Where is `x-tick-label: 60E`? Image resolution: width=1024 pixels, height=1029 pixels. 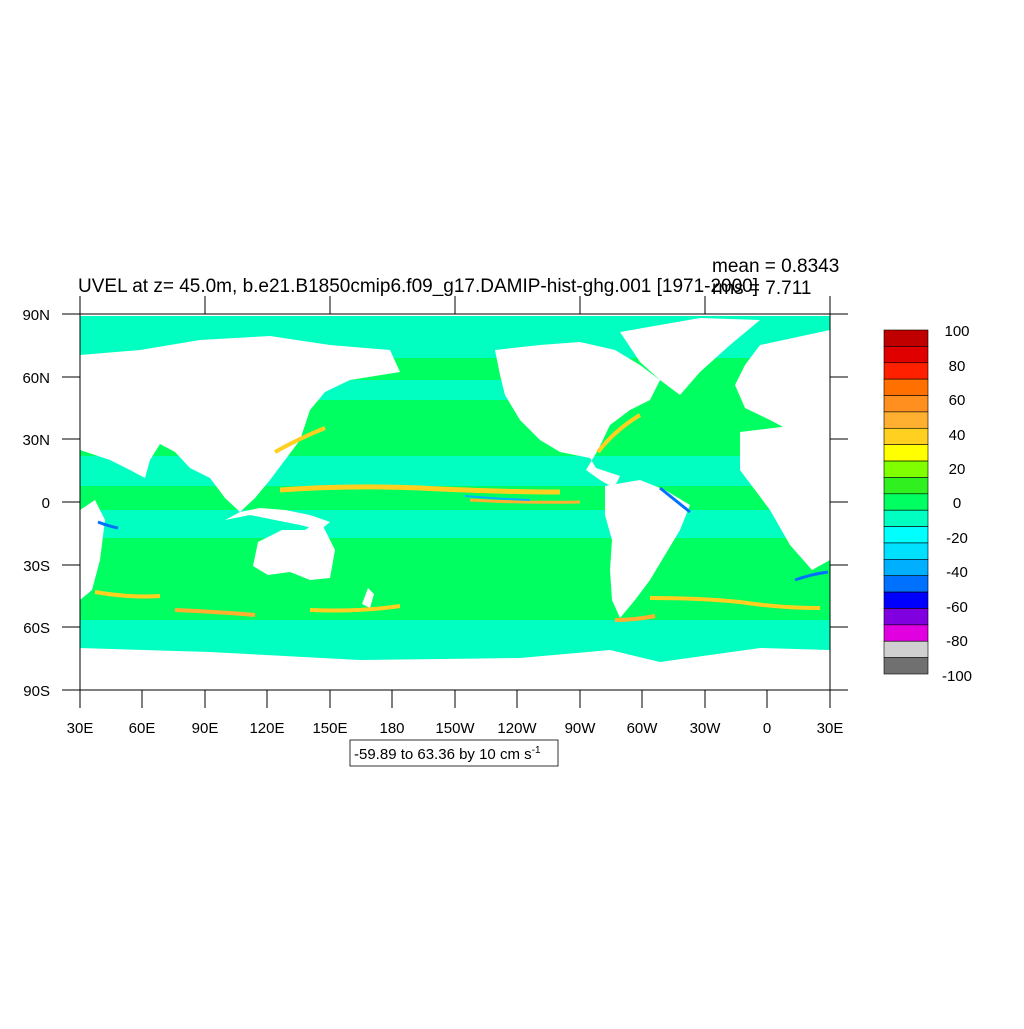 x-tick-label: 60E is located at coordinates (142, 728).